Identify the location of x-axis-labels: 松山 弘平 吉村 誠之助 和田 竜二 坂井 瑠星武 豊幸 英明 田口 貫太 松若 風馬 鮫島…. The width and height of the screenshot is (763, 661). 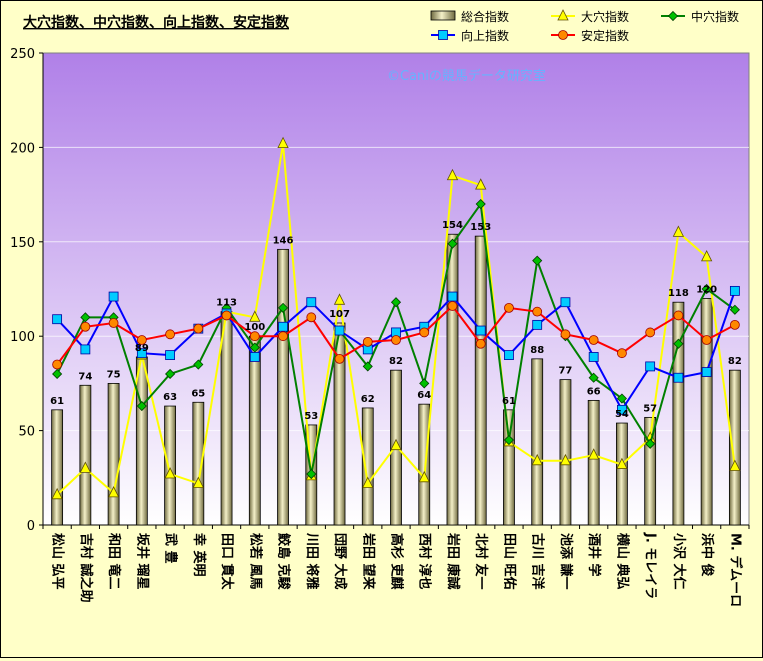
(397, 569).